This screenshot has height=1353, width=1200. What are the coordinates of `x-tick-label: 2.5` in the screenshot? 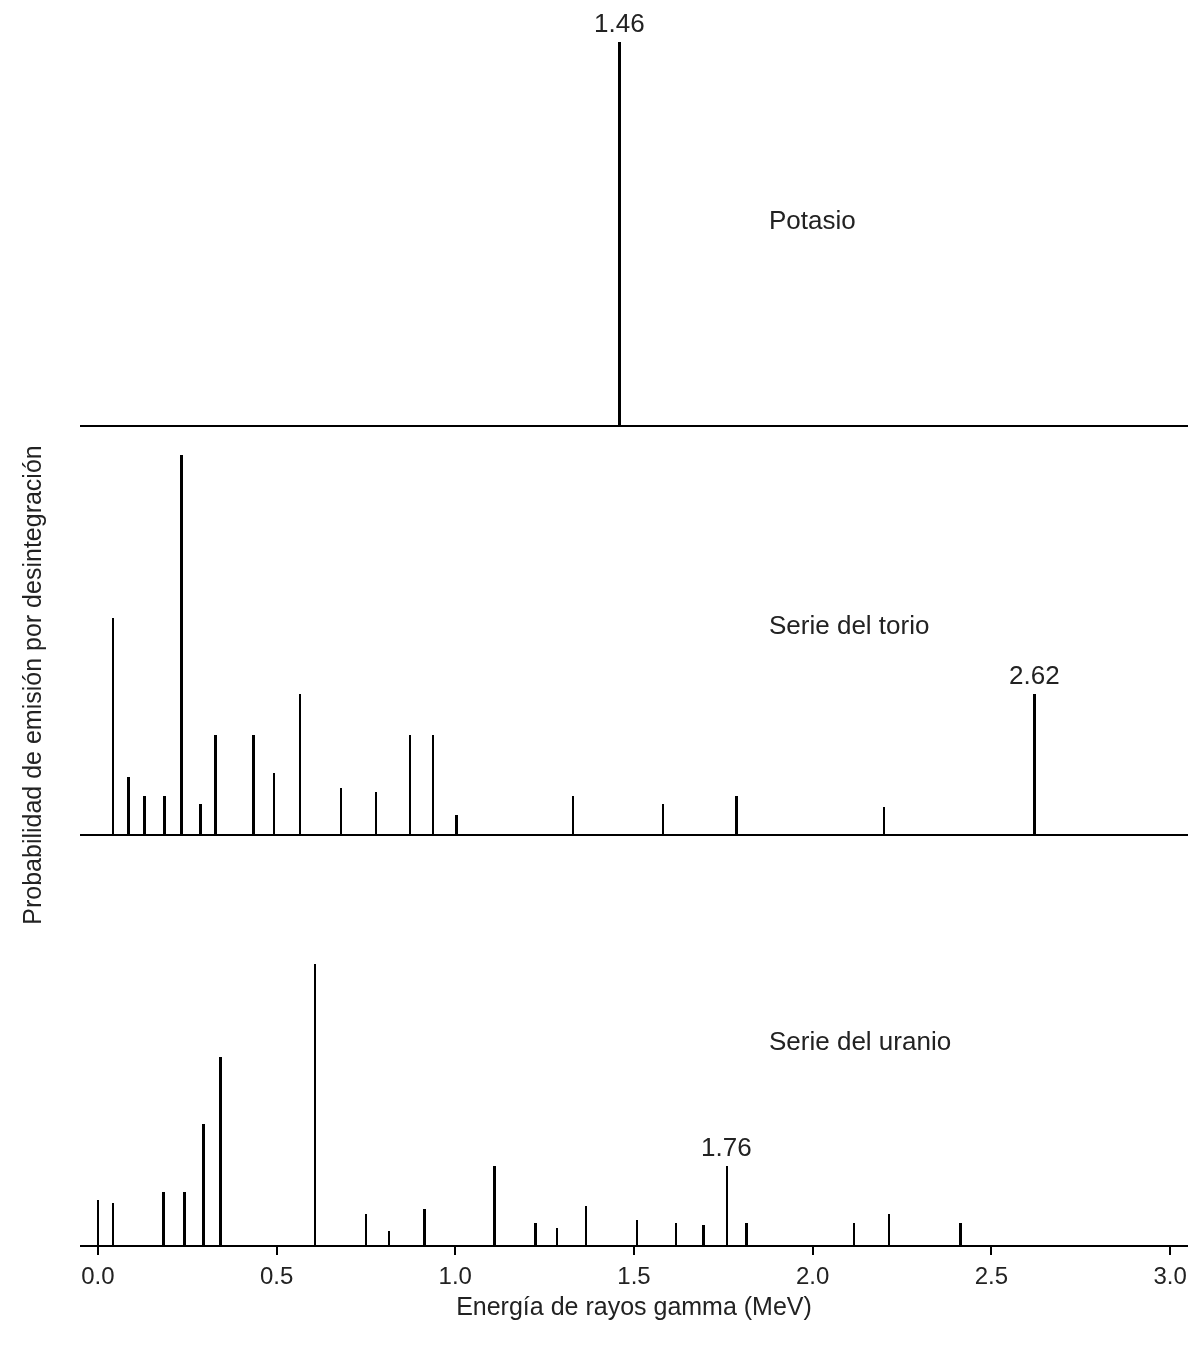 It's located at (991, 1275).